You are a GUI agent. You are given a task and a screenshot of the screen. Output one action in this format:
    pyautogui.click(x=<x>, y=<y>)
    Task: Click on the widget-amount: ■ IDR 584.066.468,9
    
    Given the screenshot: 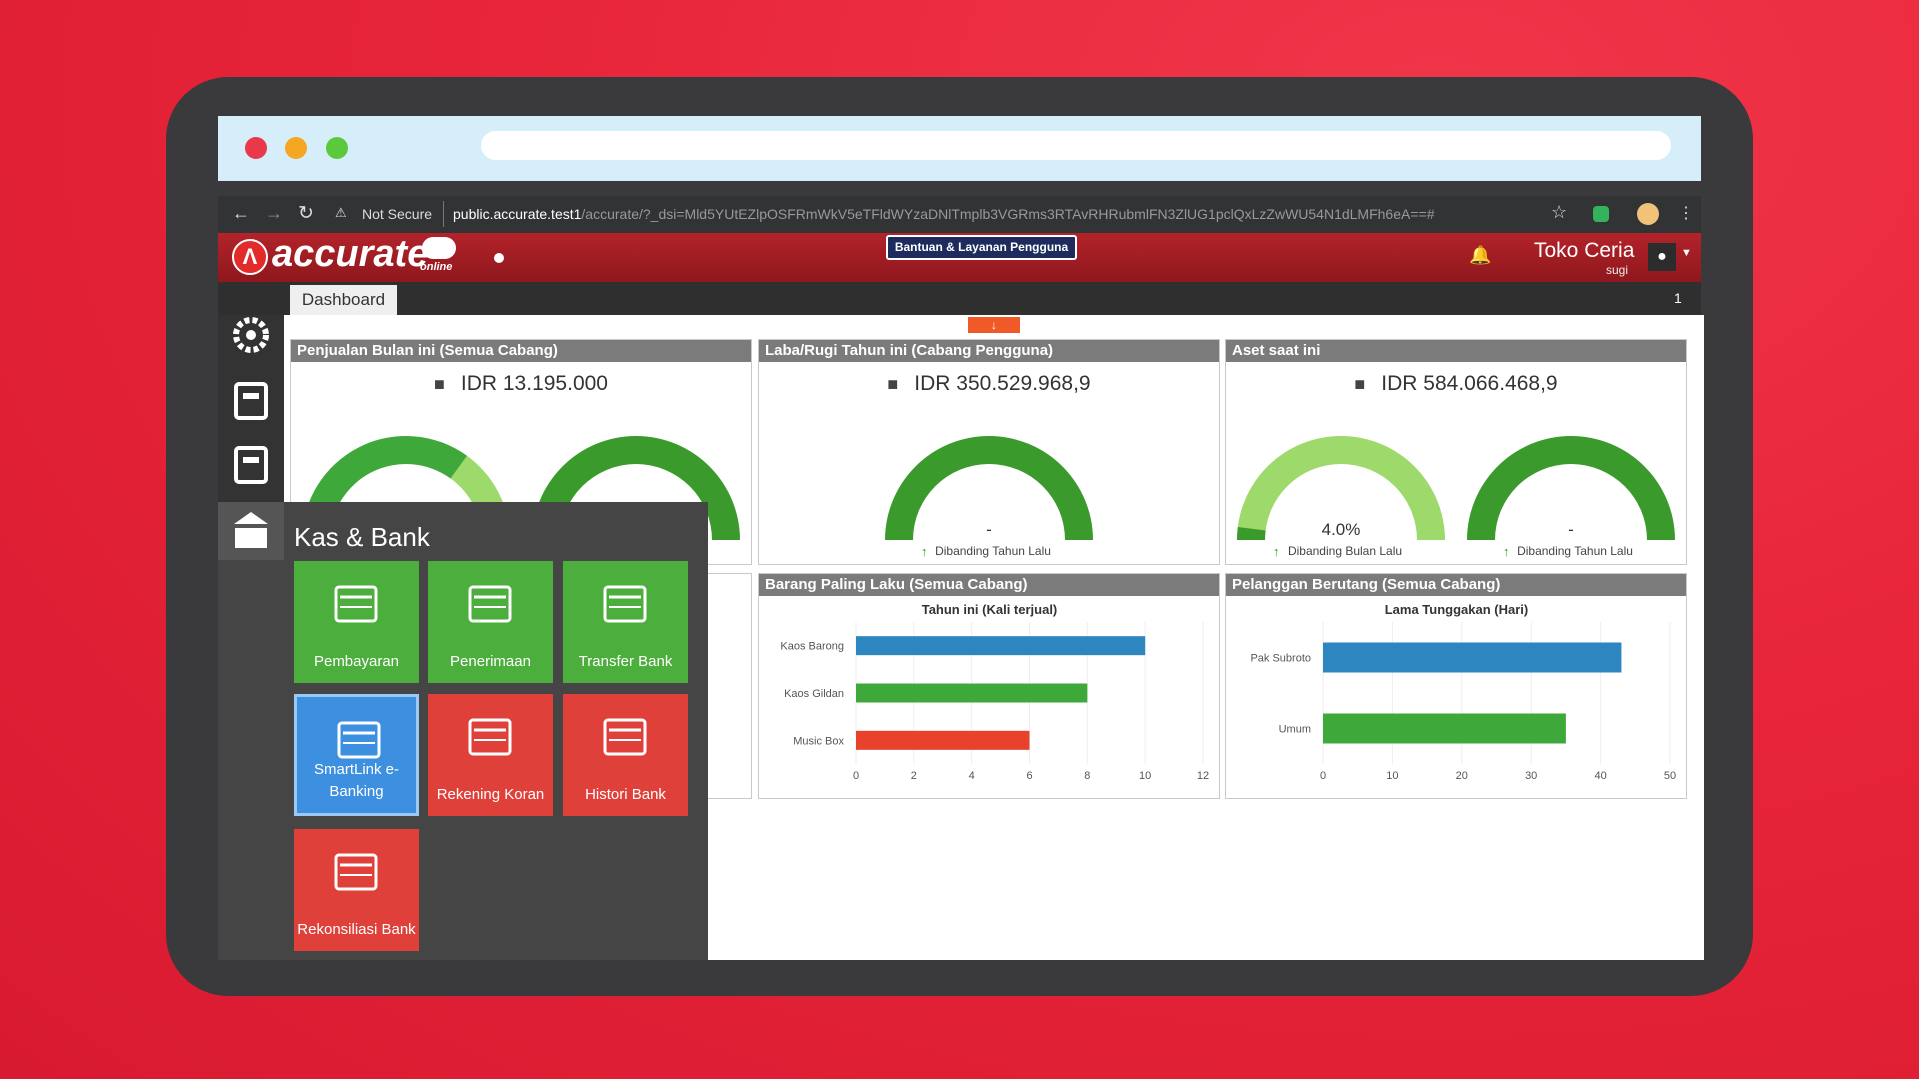 What is the action you would take?
    pyautogui.click(x=1456, y=384)
    